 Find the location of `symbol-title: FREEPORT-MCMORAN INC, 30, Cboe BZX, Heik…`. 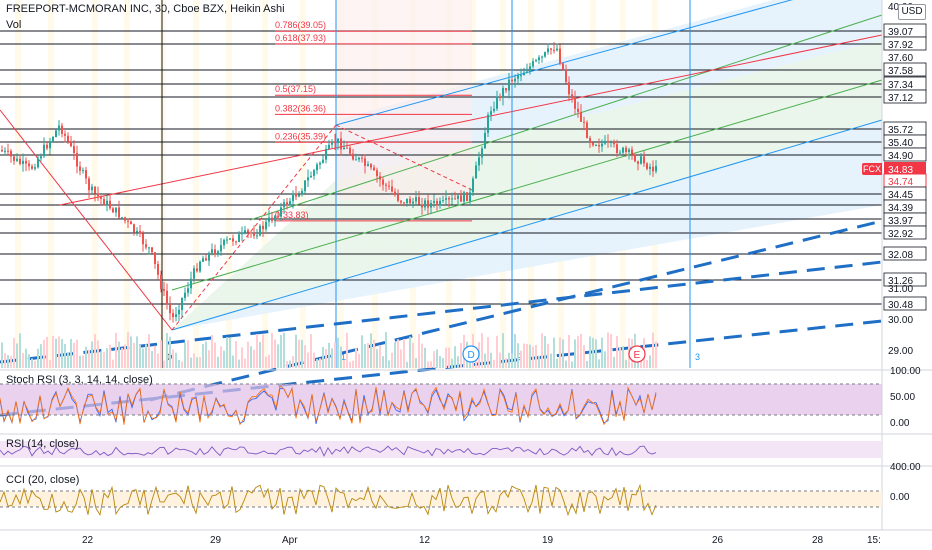

symbol-title: FREEPORT-MCMORAN INC, 30, Cboe BZX, Heik… is located at coordinates (145, 9).